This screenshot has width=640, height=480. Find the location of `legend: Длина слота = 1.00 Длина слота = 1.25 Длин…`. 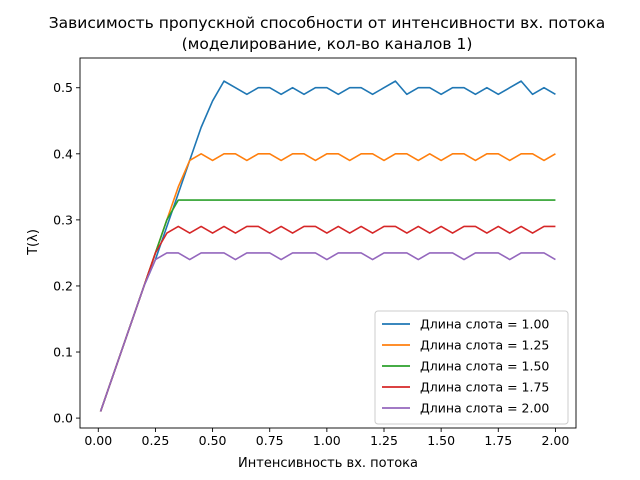

legend: Длина слота = 1.00 Длина слота = 1.25 Длин… is located at coordinates (471, 367).